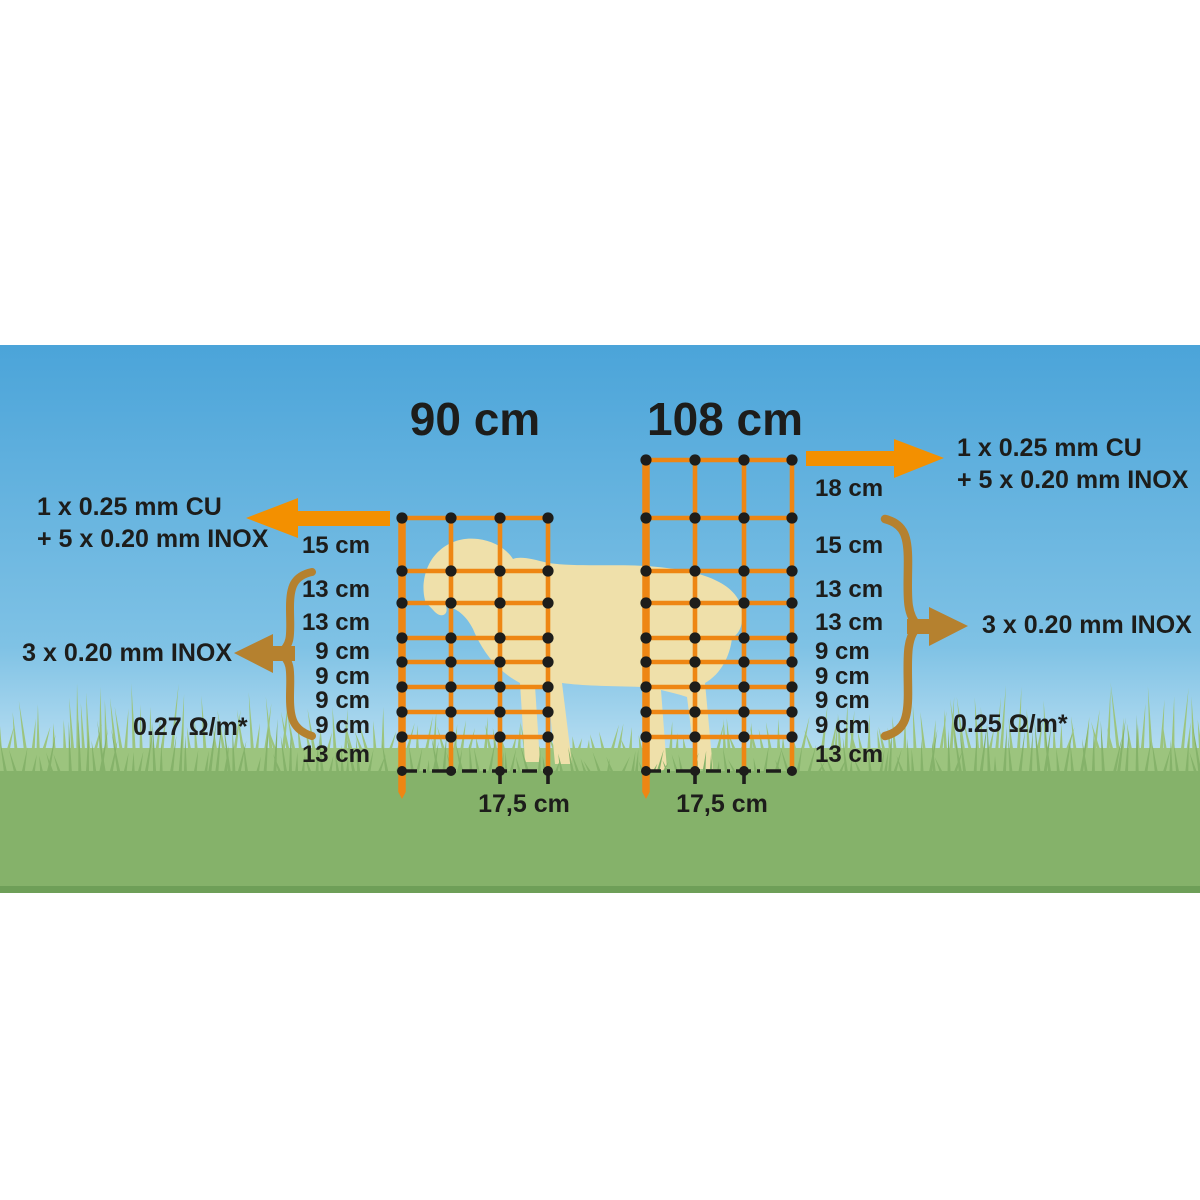 The height and width of the screenshot is (1200, 1200). I want to click on net-90-mesh-width: 17,5 cm, so click(524, 804).